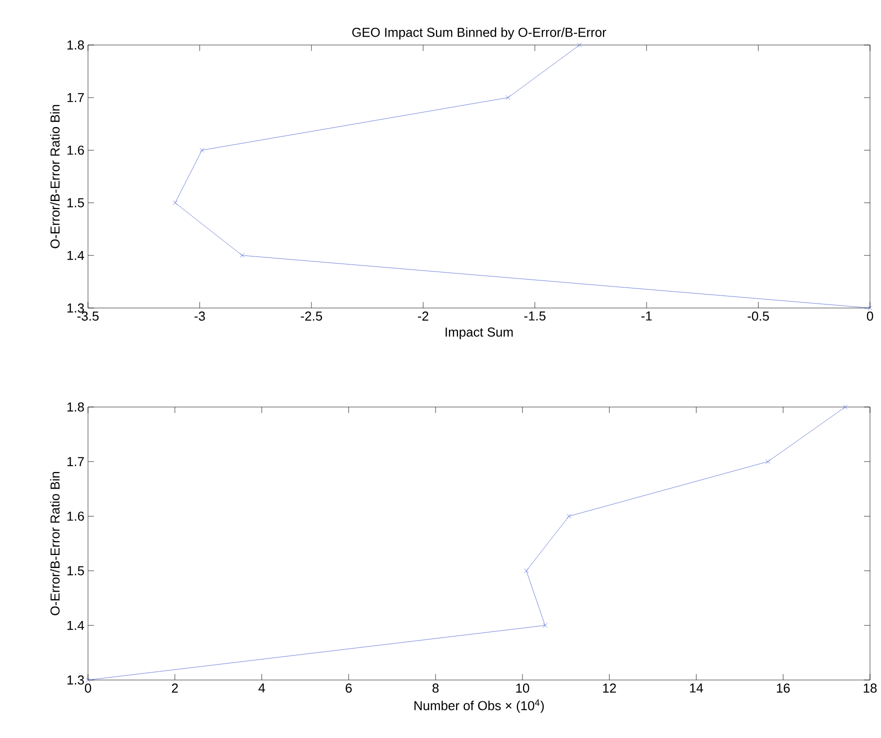 This screenshot has height=738, width=881. I want to click on x-tick-label: 18, so click(870, 688).